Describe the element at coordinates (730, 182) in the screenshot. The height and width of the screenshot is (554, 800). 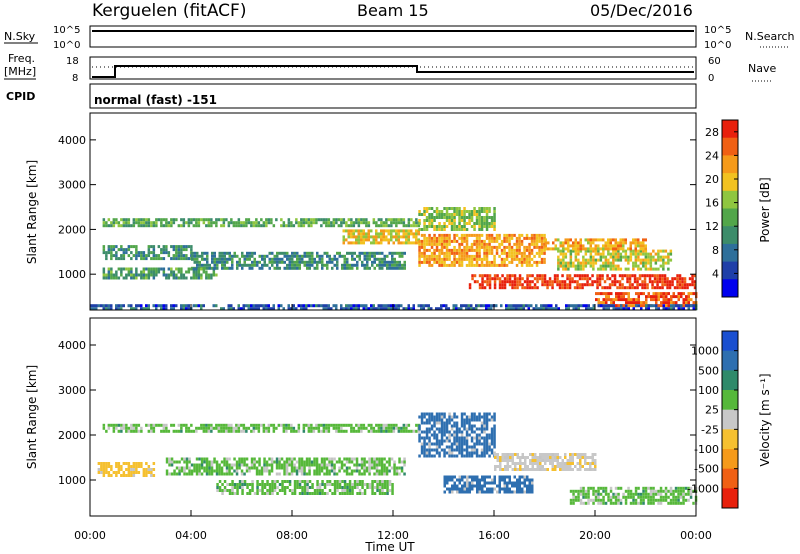
I see `power-colorbar-swatch` at that location.